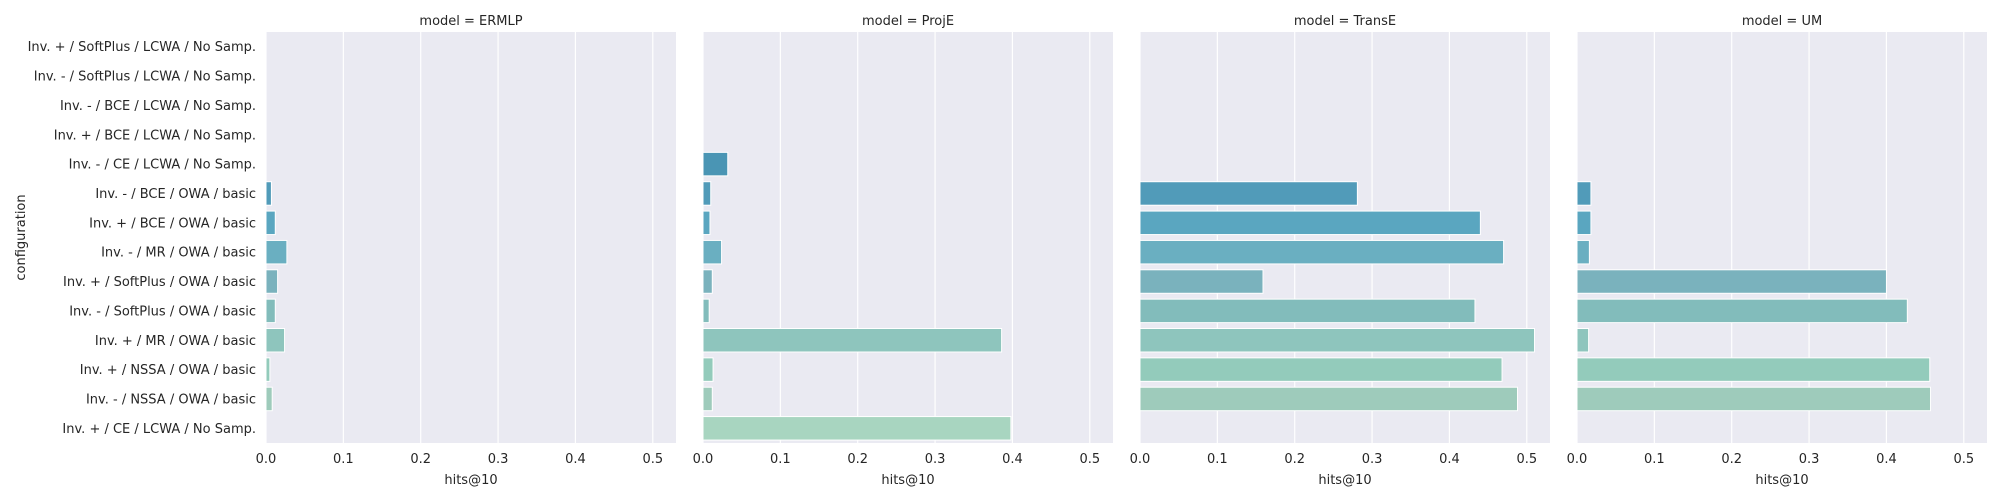 This screenshot has height=500, width=2000. What do you see at coordinates (470, 21) in the screenshot?
I see `panel-title: model = ERMLP` at bounding box center [470, 21].